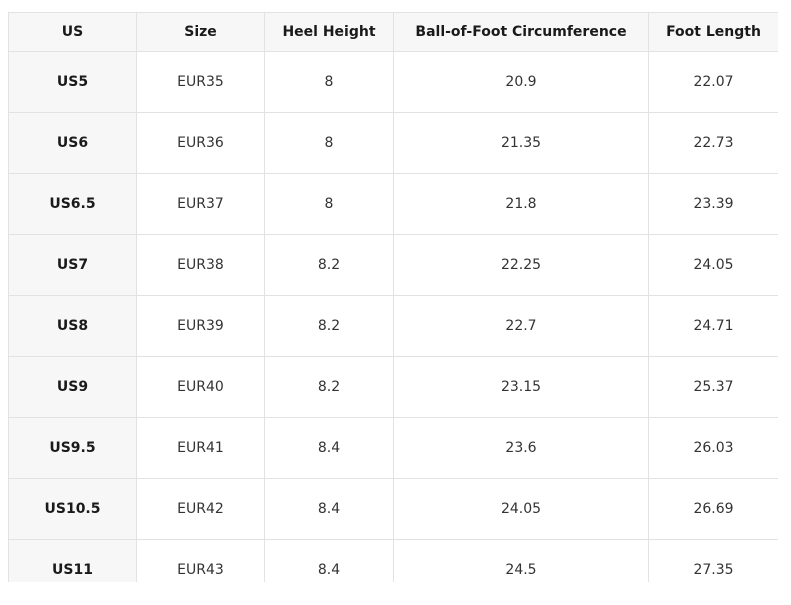  Describe the element at coordinates (521, 509) in the screenshot. I see `cell-ball-of-foot-circumference: 24.05` at that location.